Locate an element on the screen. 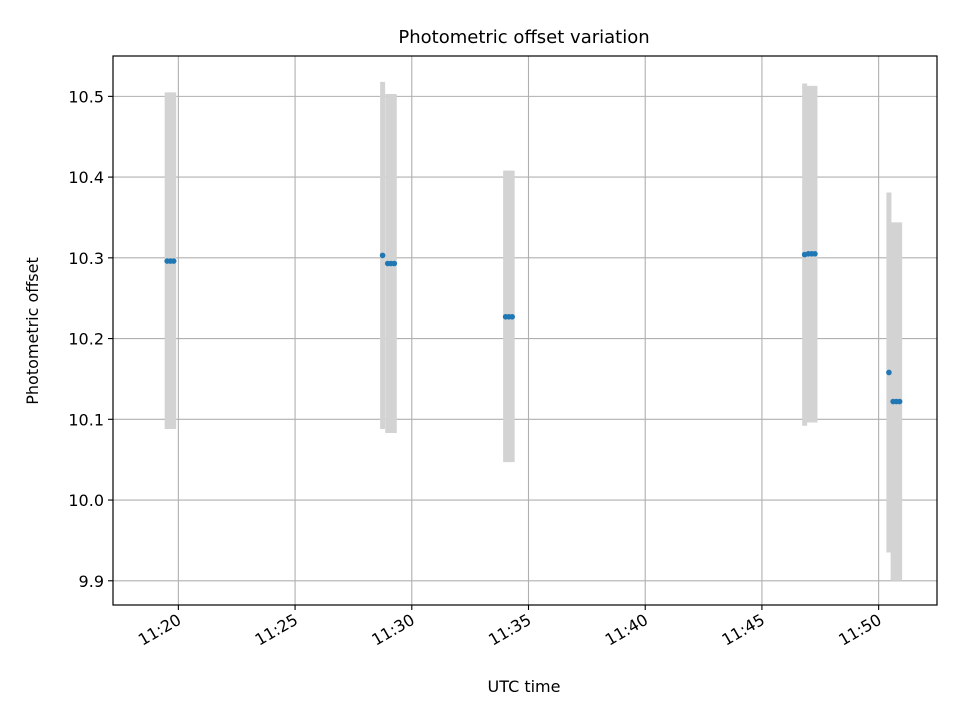 The height and width of the screenshot is (720, 960). y-axis-label: Photometric offset is located at coordinates (32, 331).